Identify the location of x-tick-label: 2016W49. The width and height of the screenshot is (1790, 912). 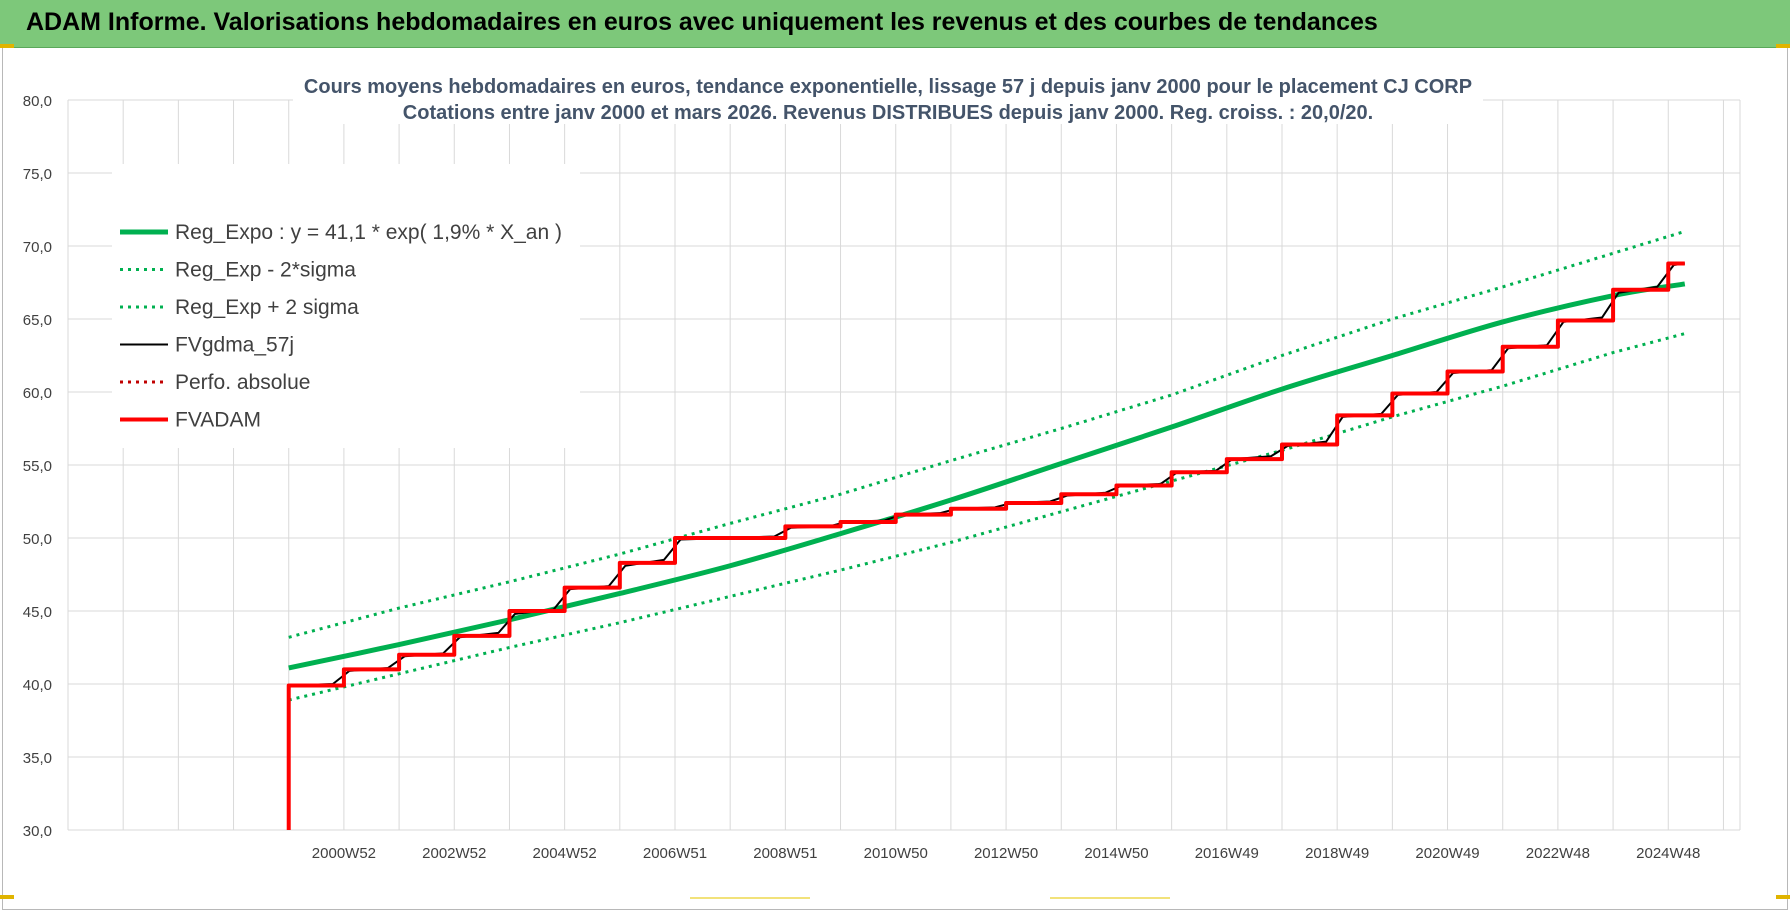
(1227, 853).